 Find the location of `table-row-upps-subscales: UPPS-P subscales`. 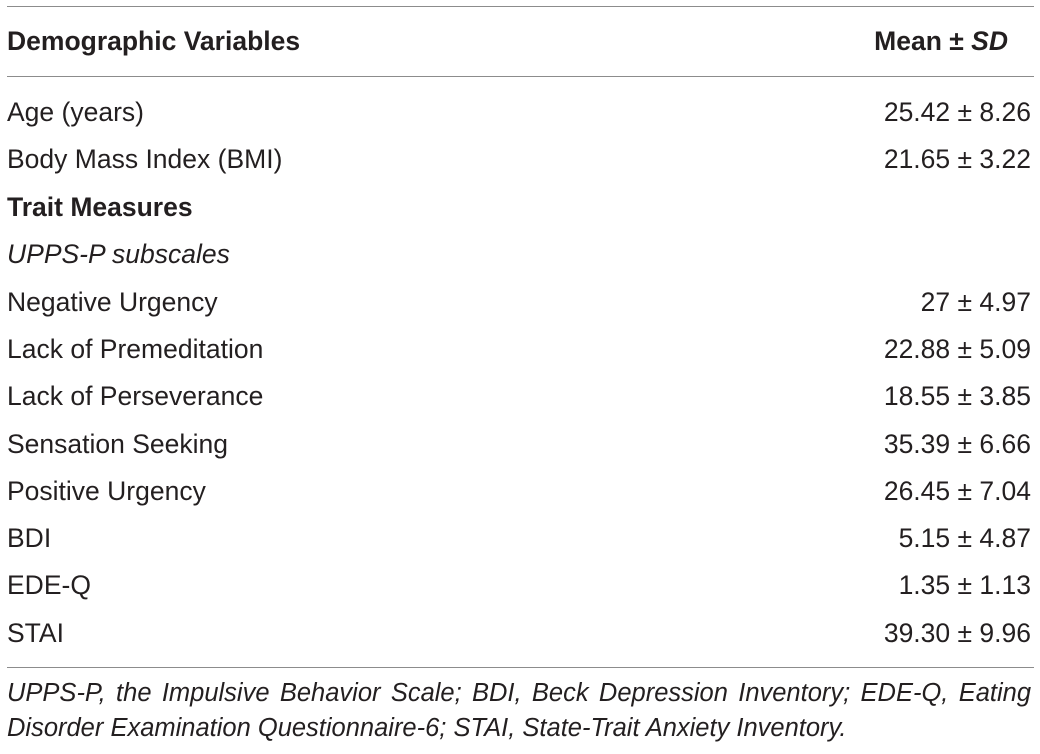

table-row-upps-subscales: UPPS-P subscales is located at coordinates (519, 254).